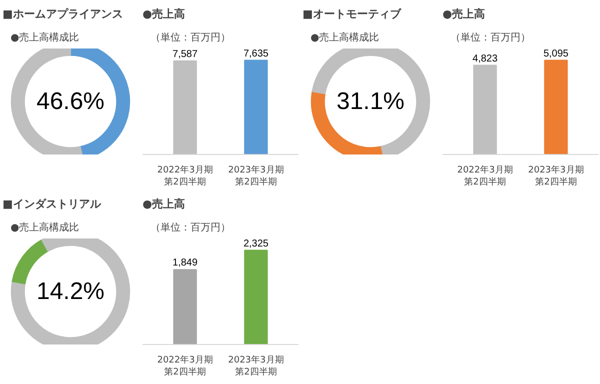  Describe the element at coordinates (52, 204) in the screenshot. I see `chart-title: ■インダストリアル` at that location.